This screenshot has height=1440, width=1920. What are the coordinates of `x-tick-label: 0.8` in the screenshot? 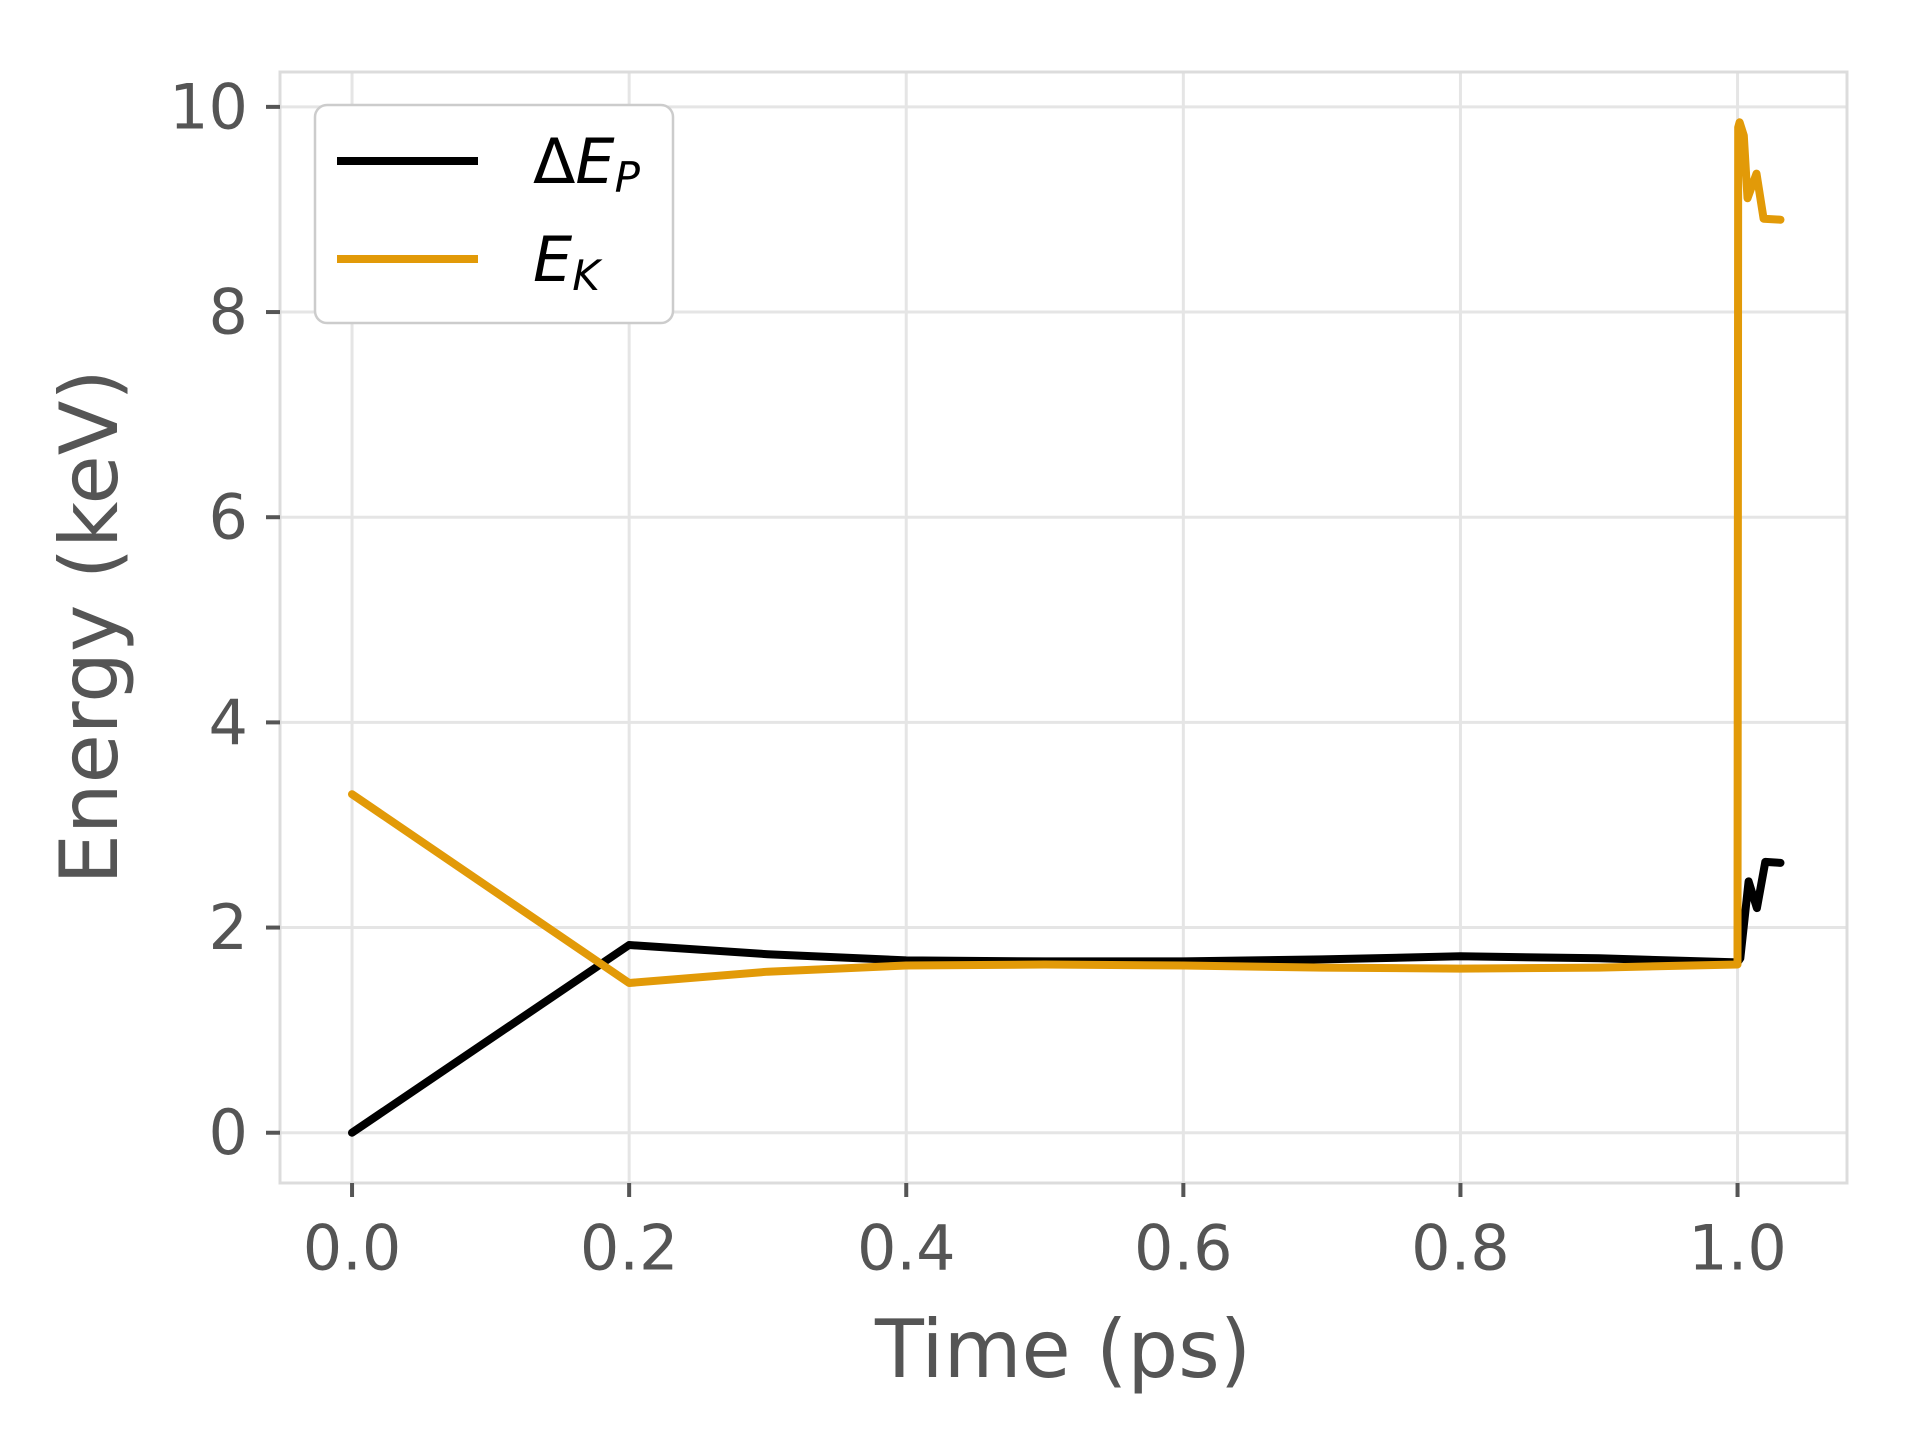 It's located at (1460, 1247).